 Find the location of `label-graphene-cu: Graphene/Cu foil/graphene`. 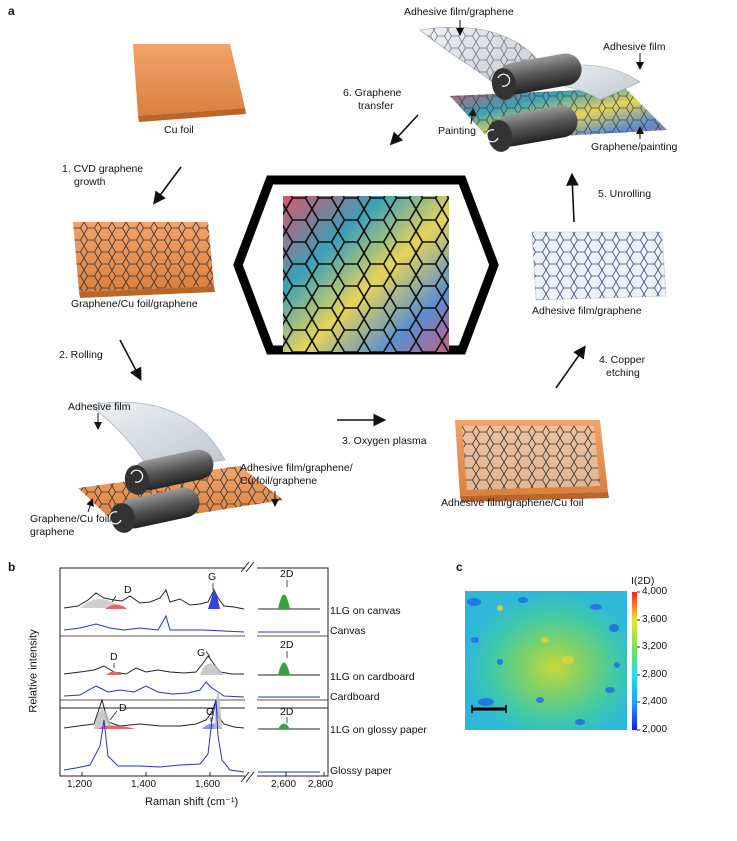

label-graphene-cu: Graphene/Cu foil/graphene is located at coordinates (134, 304).